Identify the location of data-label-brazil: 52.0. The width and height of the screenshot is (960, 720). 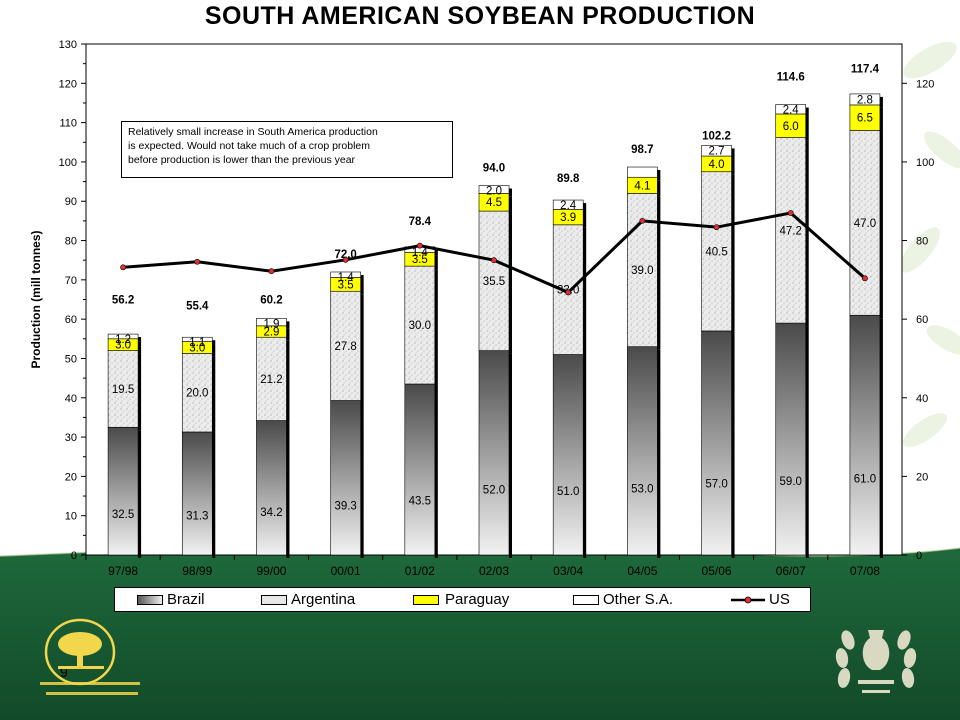
(494, 491).